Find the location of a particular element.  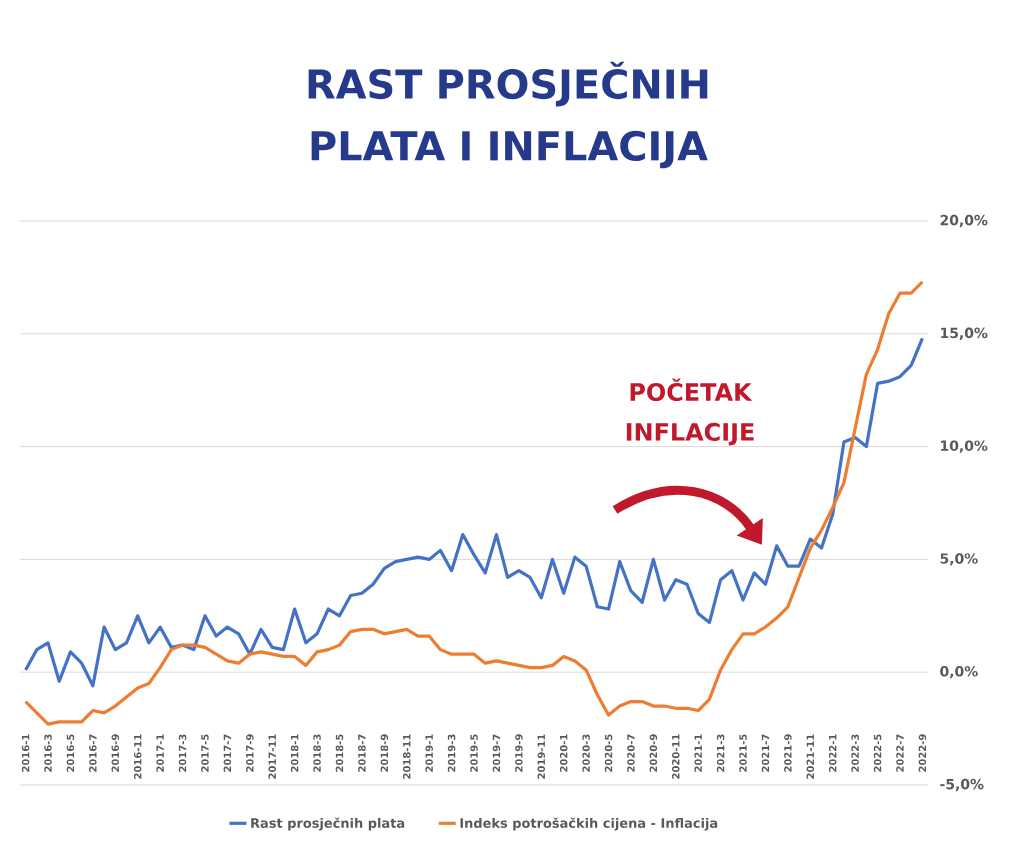

x-tick-label: 2021-7 is located at coordinates (765, 753).